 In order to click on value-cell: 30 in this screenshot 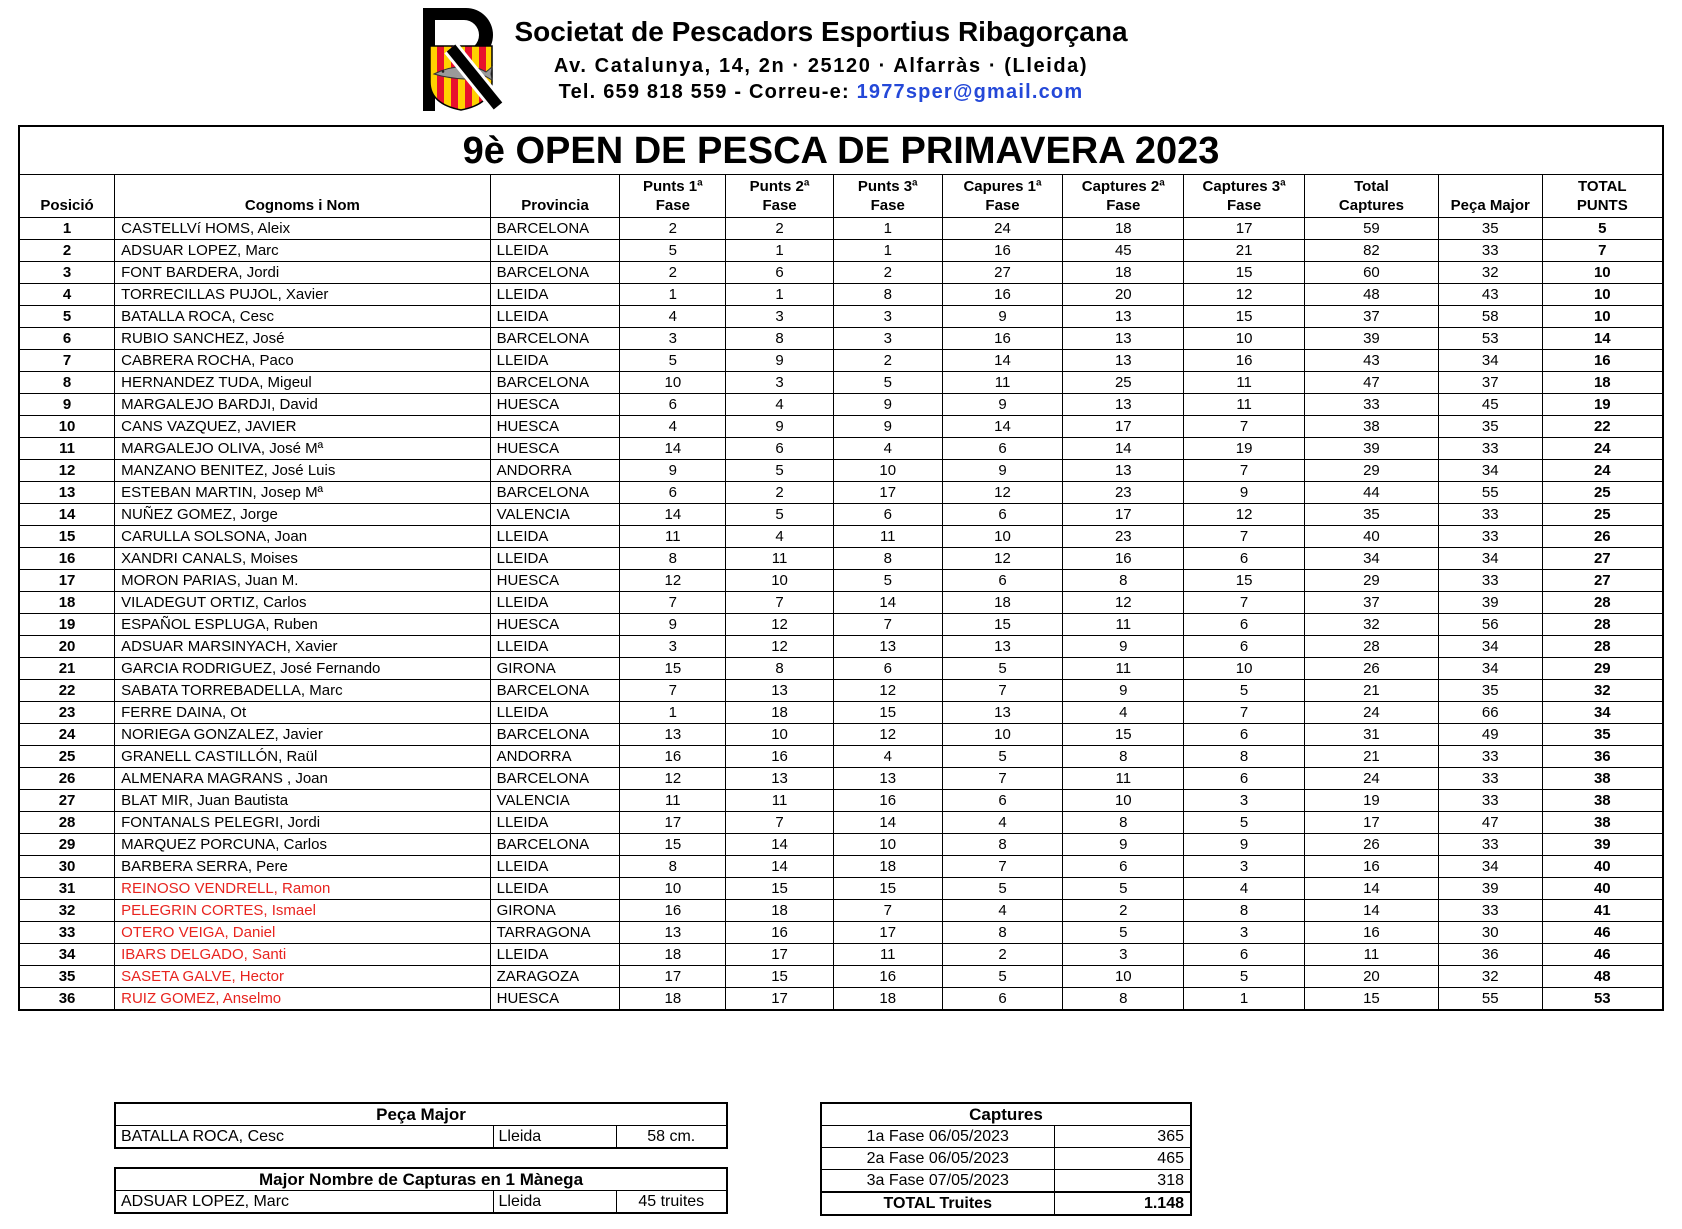, I will do `click(1490, 932)`.